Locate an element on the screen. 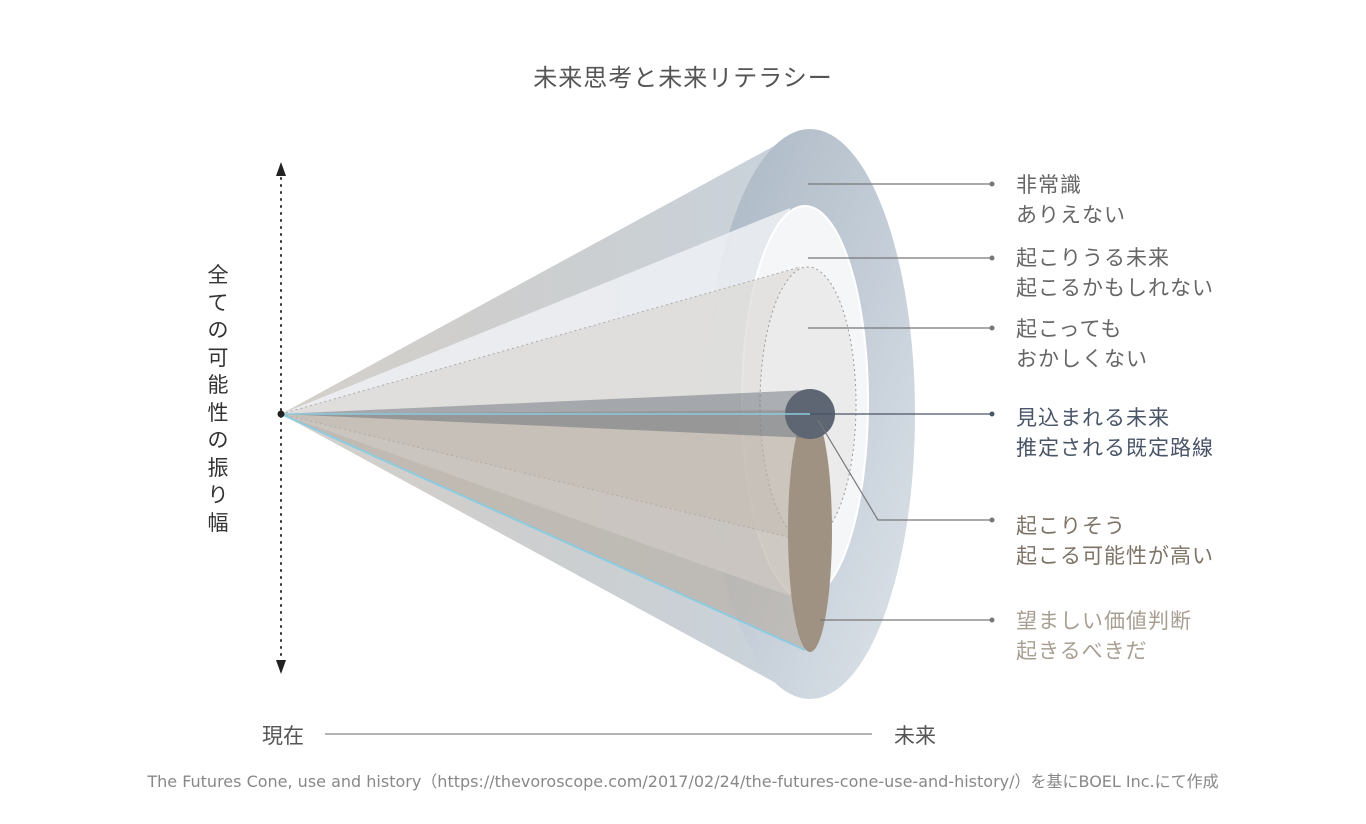 Image resolution: width=1366 pixels, height=824 pixels. label-projected: 見込まれる未来 推定される既定路線 is located at coordinates (1115, 433).